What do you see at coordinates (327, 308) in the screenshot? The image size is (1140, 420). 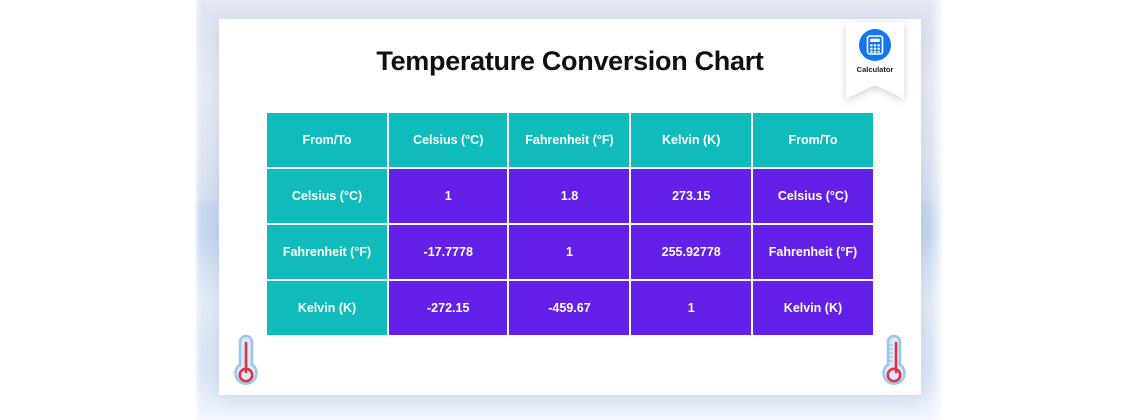 I see `row-label-kelvin: Kelvin (K)` at bounding box center [327, 308].